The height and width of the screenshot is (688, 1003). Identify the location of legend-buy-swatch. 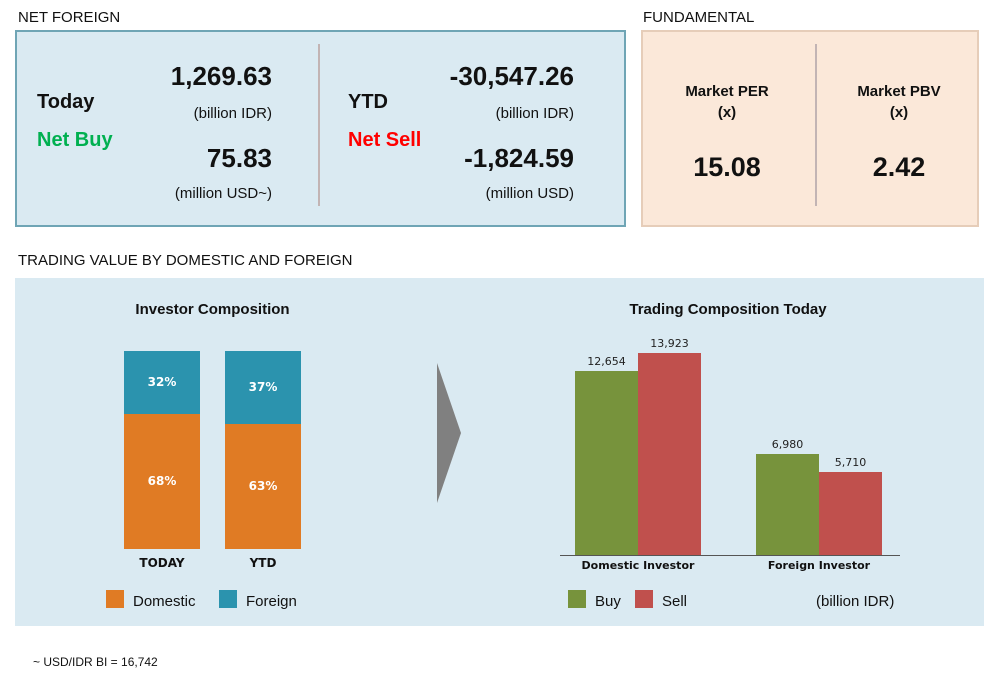
(577, 599).